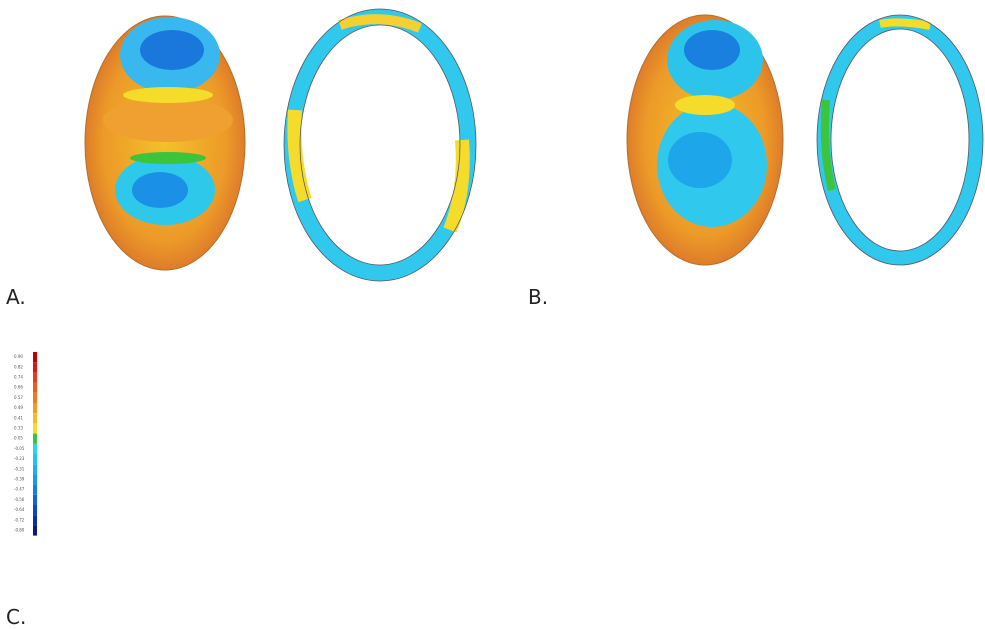 The width and height of the screenshot is (985, 629). What do you see at coordinates (19, 530) in the screenshot?
I see `colorbar-label: -0.80` at bounding box center [19, 530].